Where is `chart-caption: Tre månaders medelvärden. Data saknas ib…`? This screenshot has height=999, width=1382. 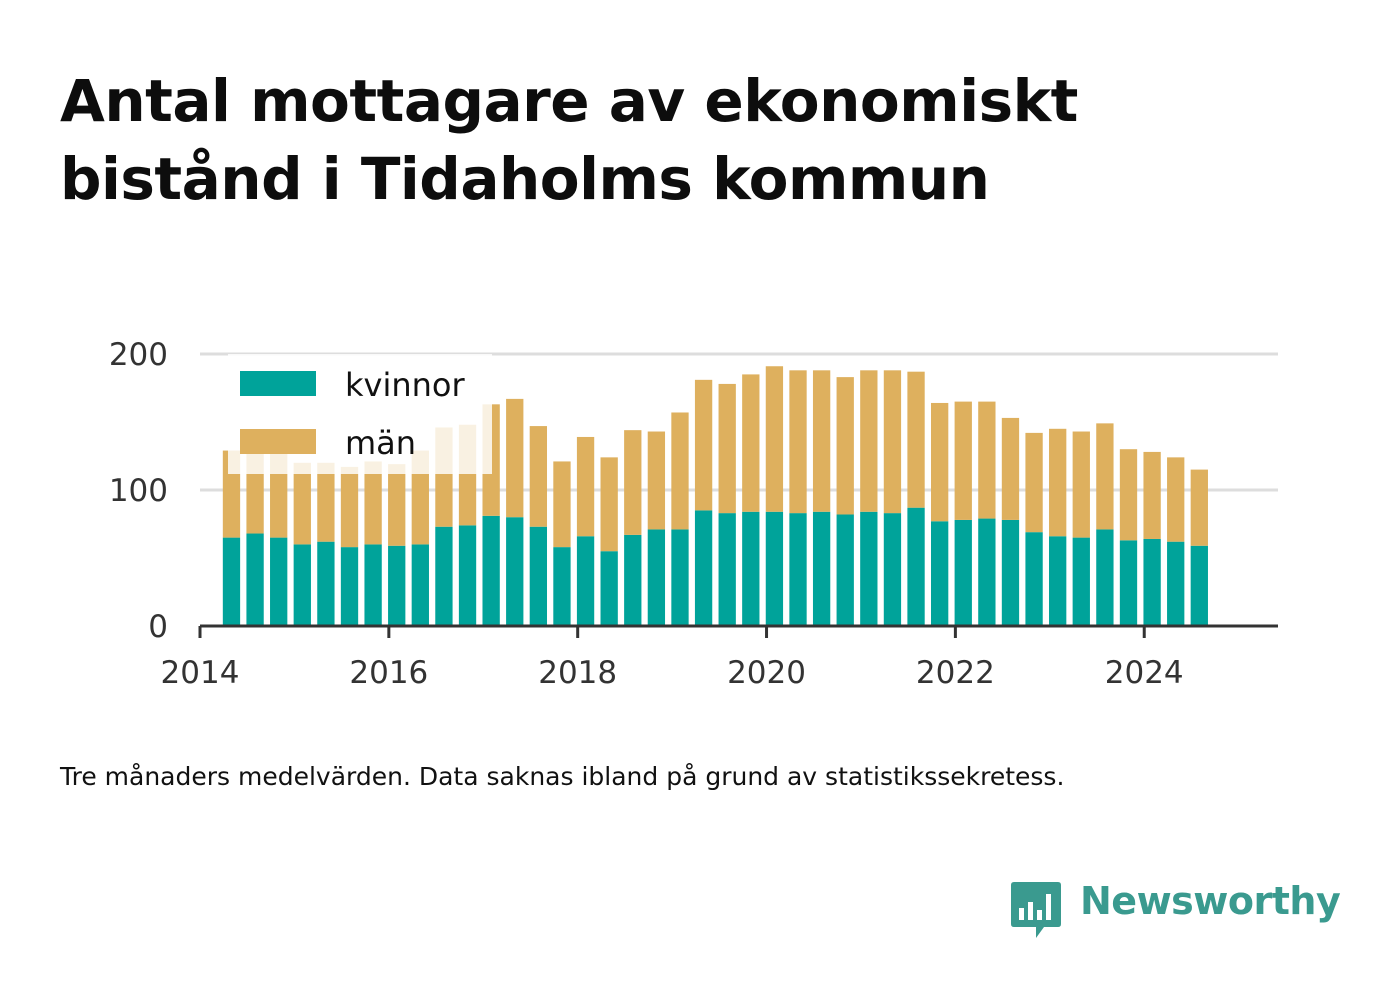
chart-caption: Tre månaders medelvärden. Data saknas ib… is located at coordinates (562, 776).